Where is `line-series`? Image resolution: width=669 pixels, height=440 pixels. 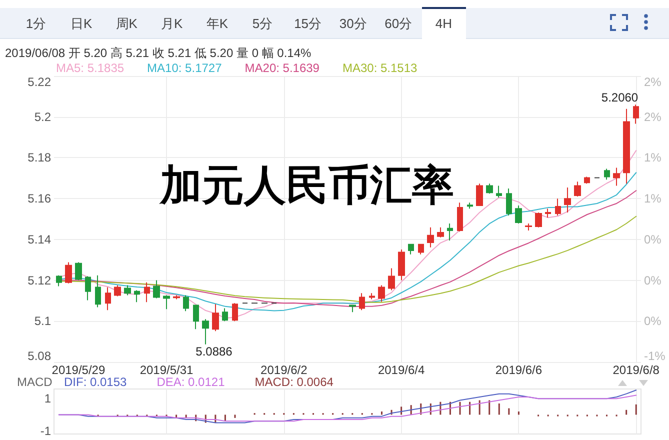 line-series is located at coordinates (347, 408).